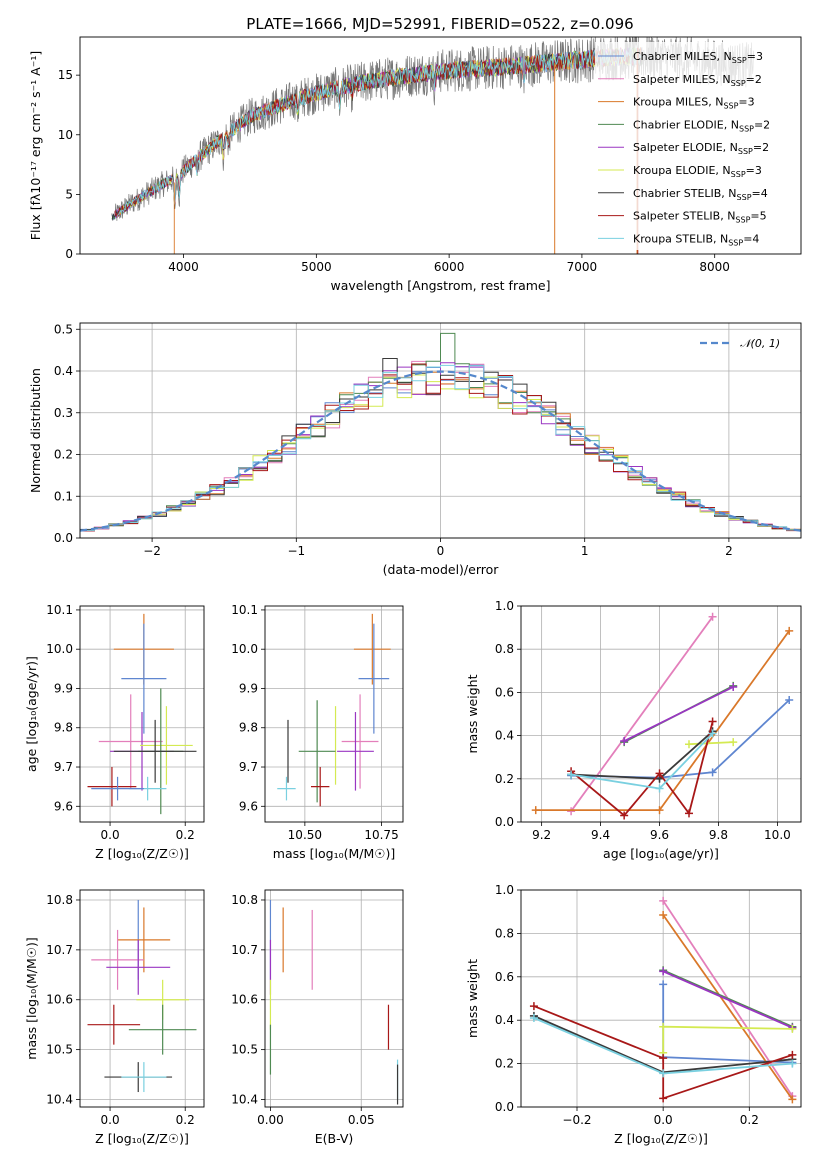 This screenshot has height=1170, width=819. I want to click on x-tick-label: 8000, so click(714, 267).